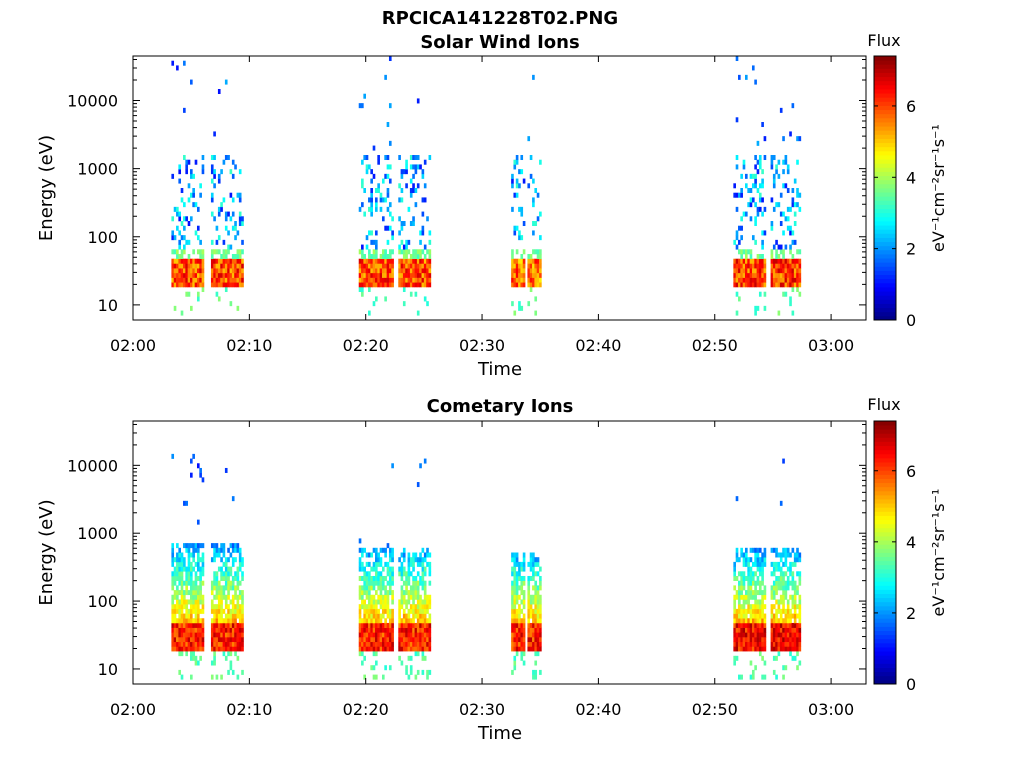  I want to click on y-axis-label: Energy (eV), so click(46, 552).